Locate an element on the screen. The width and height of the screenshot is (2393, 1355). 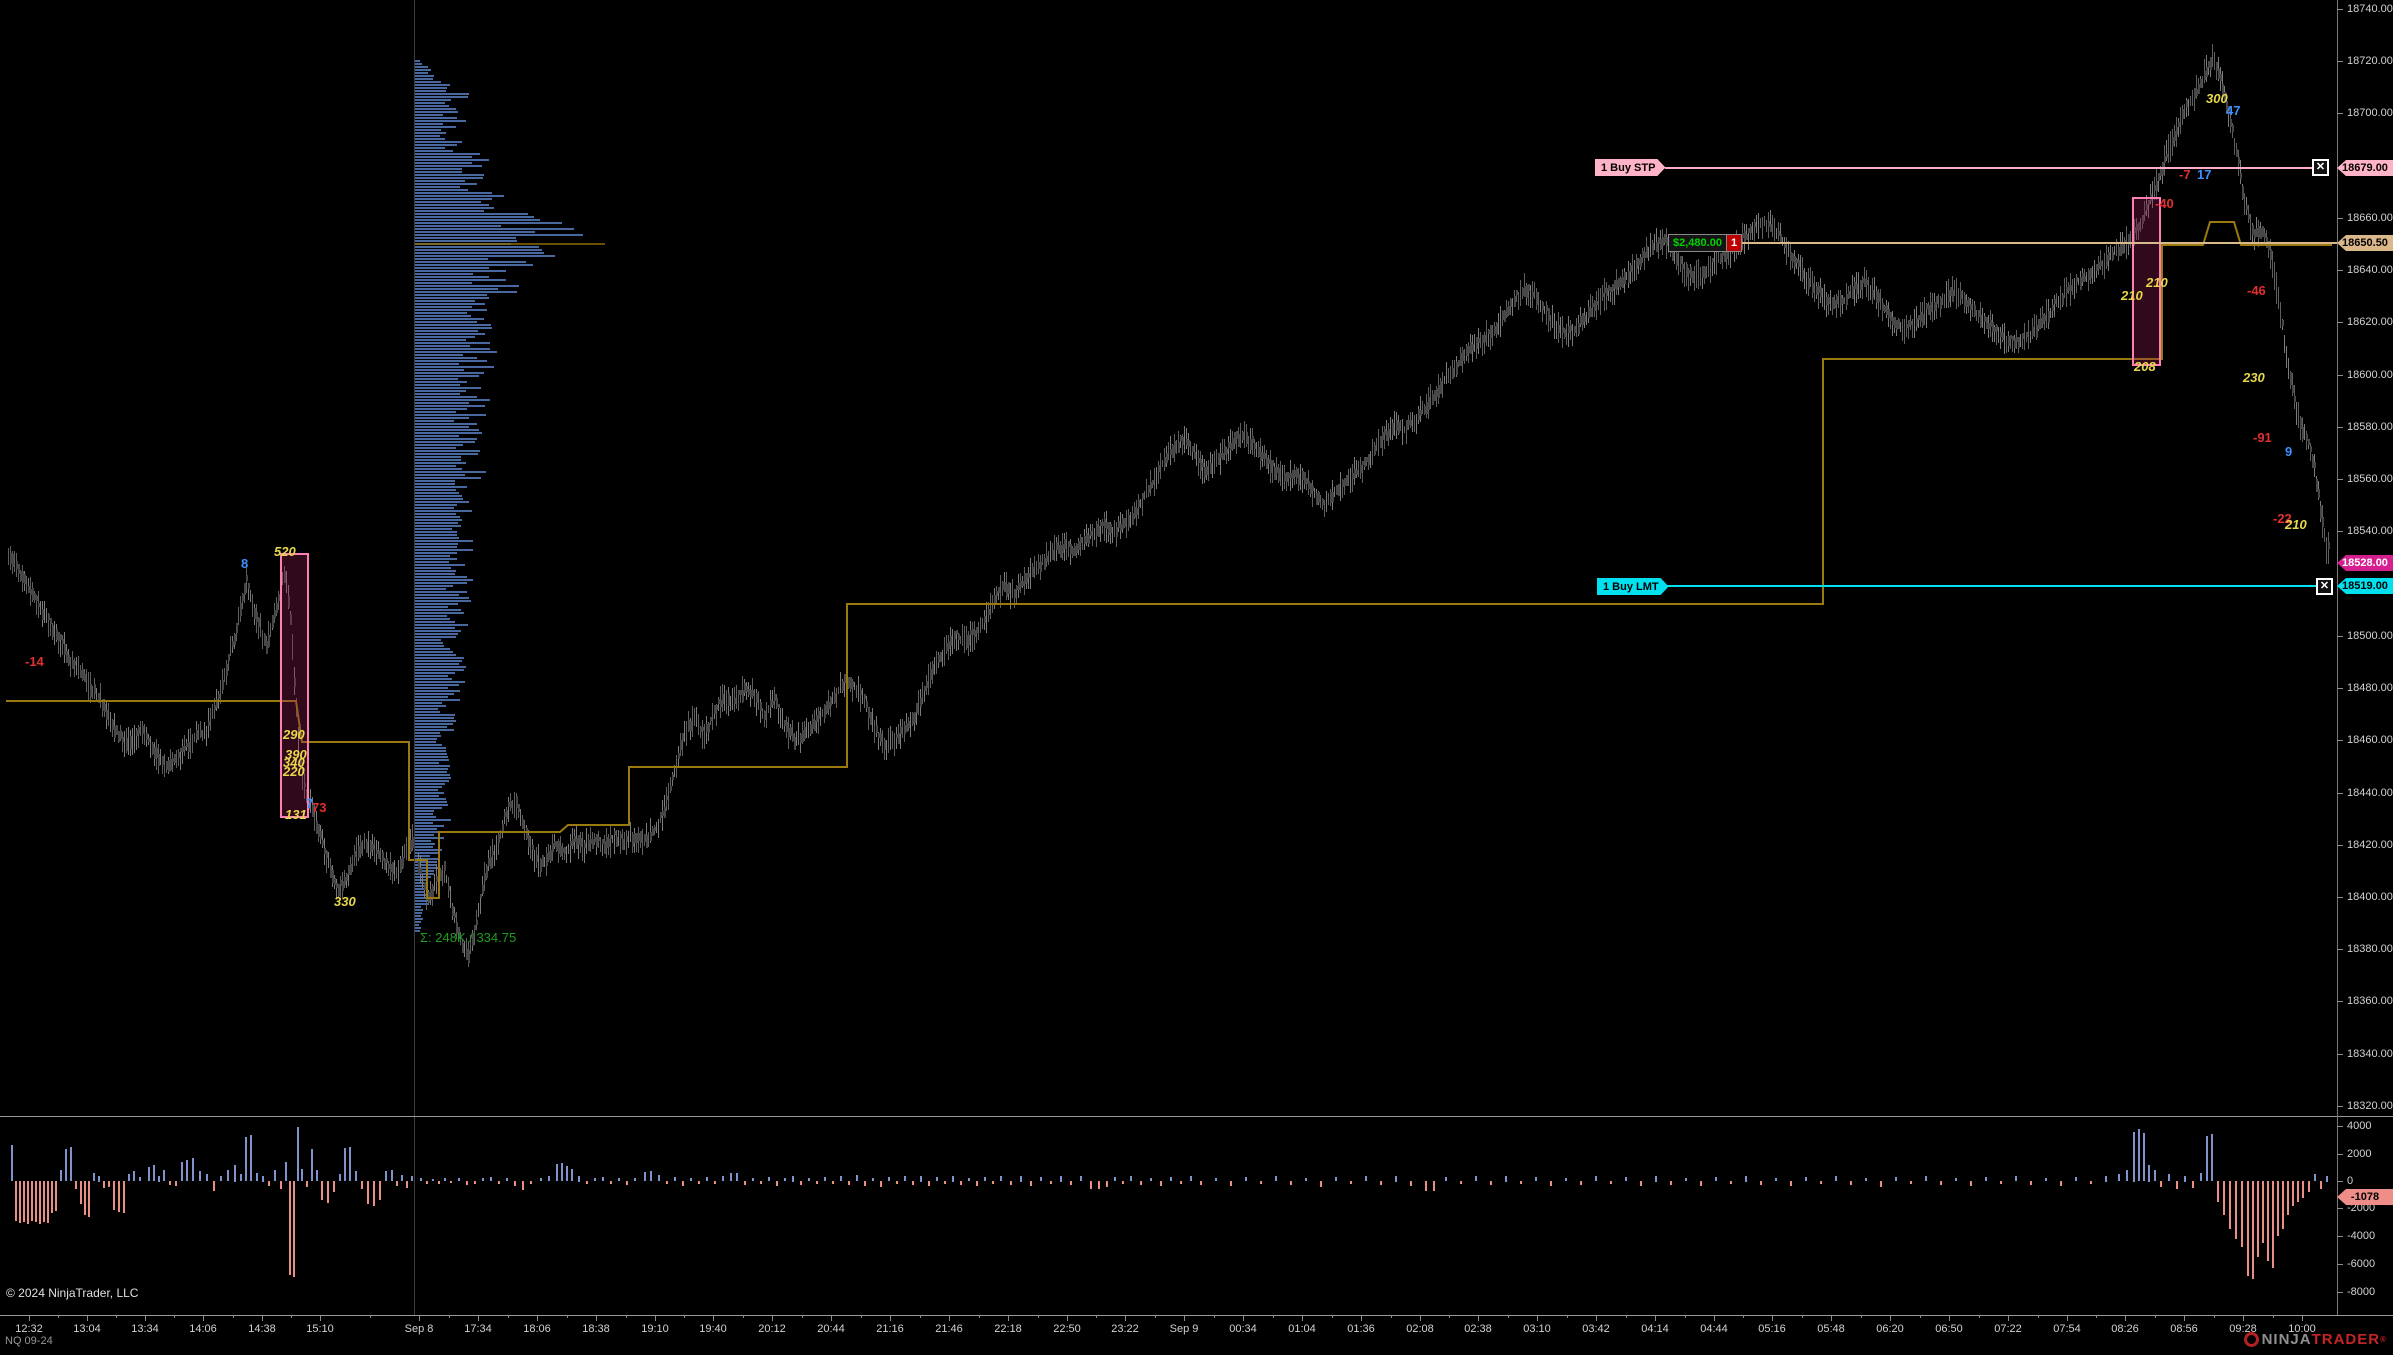
time-tick-label: 20:44 is located at coordinates (831, 1329).